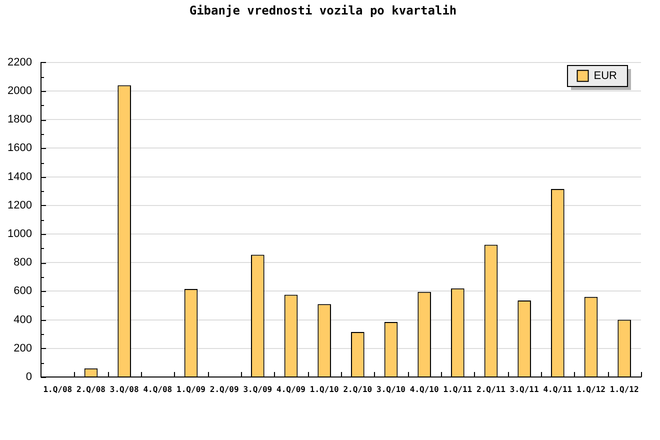  I want to click on legend-label: EUR, so click(606, 76).